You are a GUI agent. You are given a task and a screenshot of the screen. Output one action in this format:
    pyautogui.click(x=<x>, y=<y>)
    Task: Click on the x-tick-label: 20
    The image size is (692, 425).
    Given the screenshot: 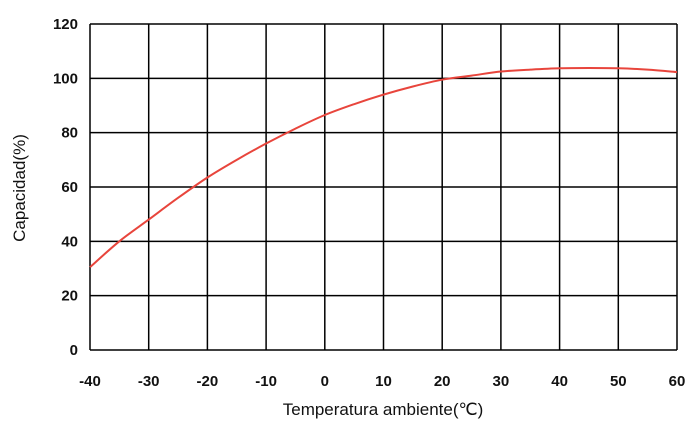 What is the action you would take?
    pyautogui.click(x=442, y=381)
    